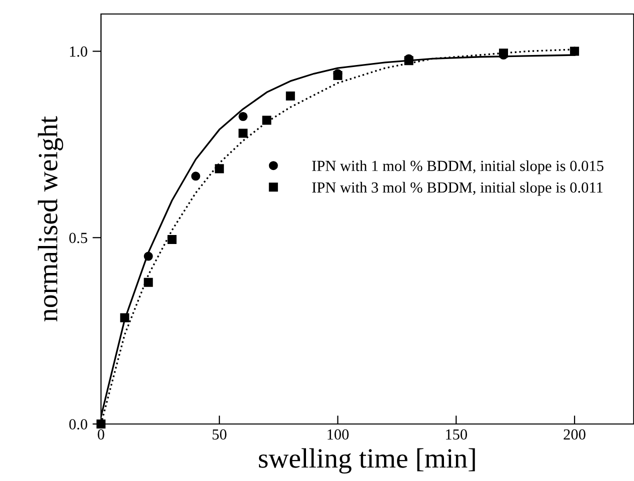  What do you see at coordinates (366, 461) in the screenshot?
I see `x-axis-title: swelling time [min]` at bounding box center [366, 461].